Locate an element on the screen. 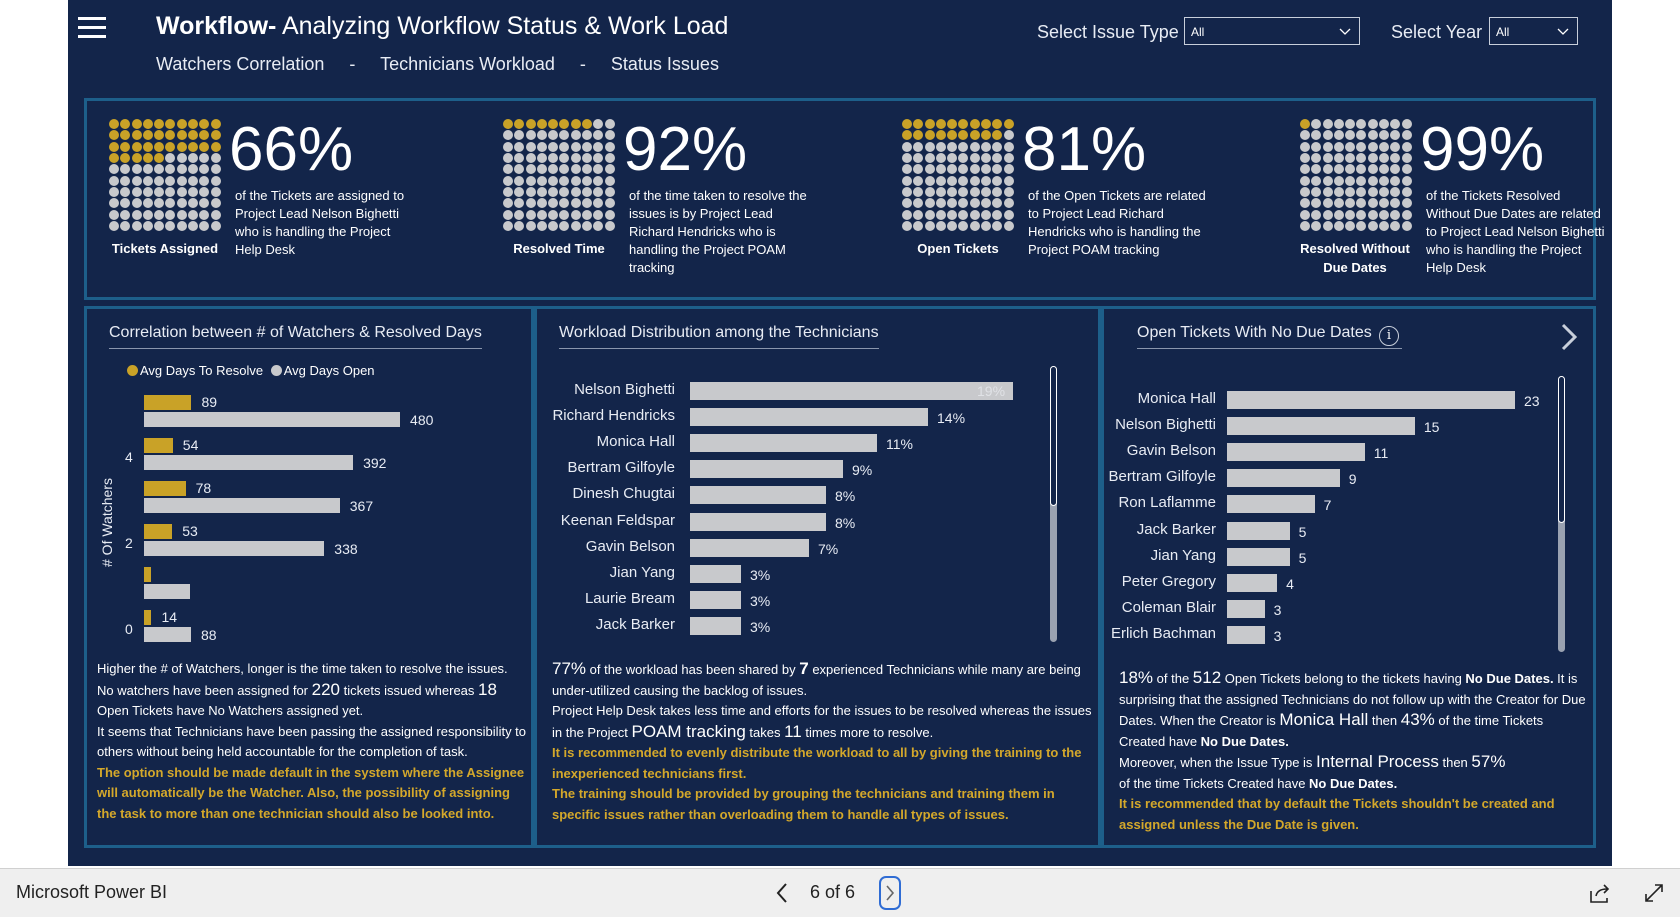  data-label: 367 is located at coordinates (361, 506).